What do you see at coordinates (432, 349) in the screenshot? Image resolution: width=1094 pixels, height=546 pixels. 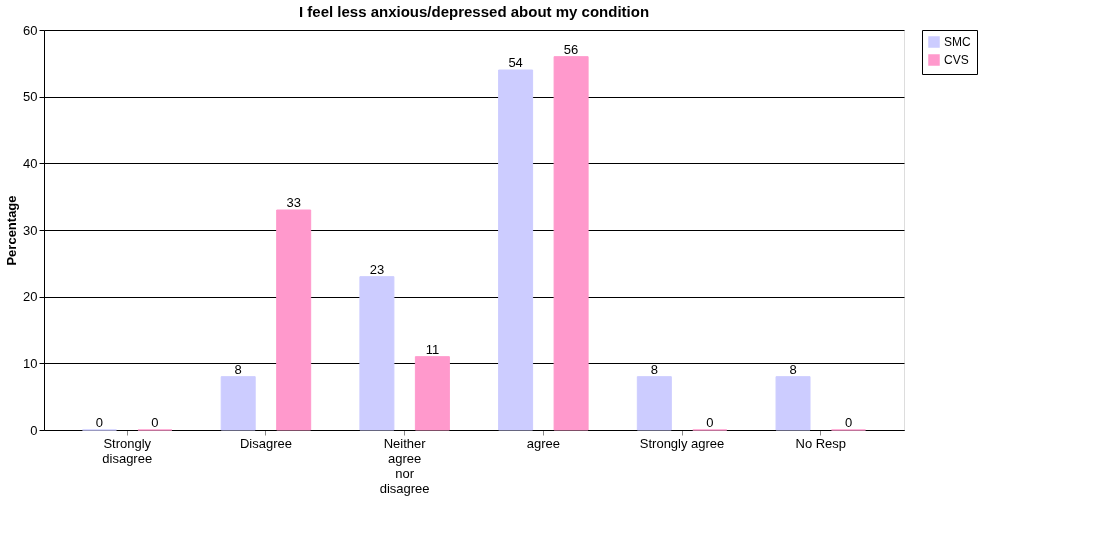 I see `data-label: 11` at bounding box center [432, 349].